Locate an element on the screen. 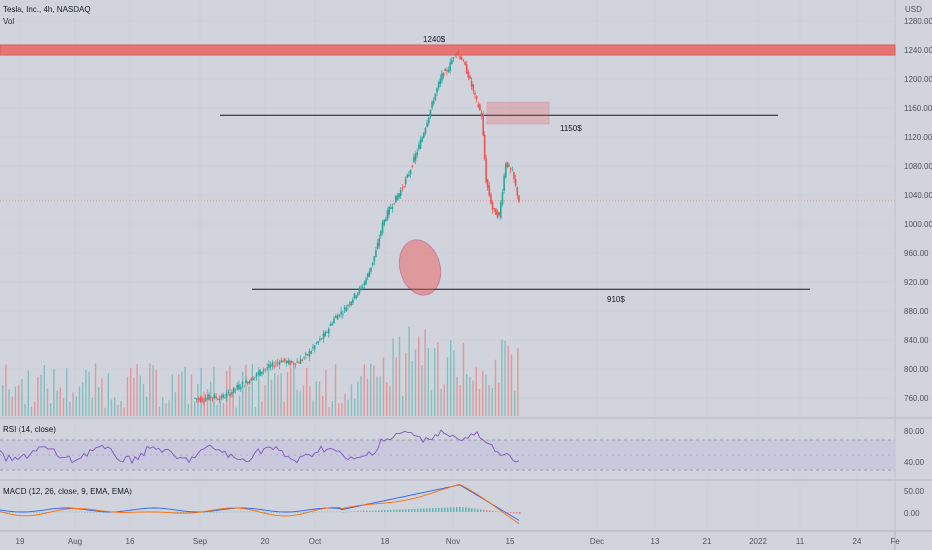 This screenshot has height=550, width=932. resistance-zone is located at coordinates (448, 50).